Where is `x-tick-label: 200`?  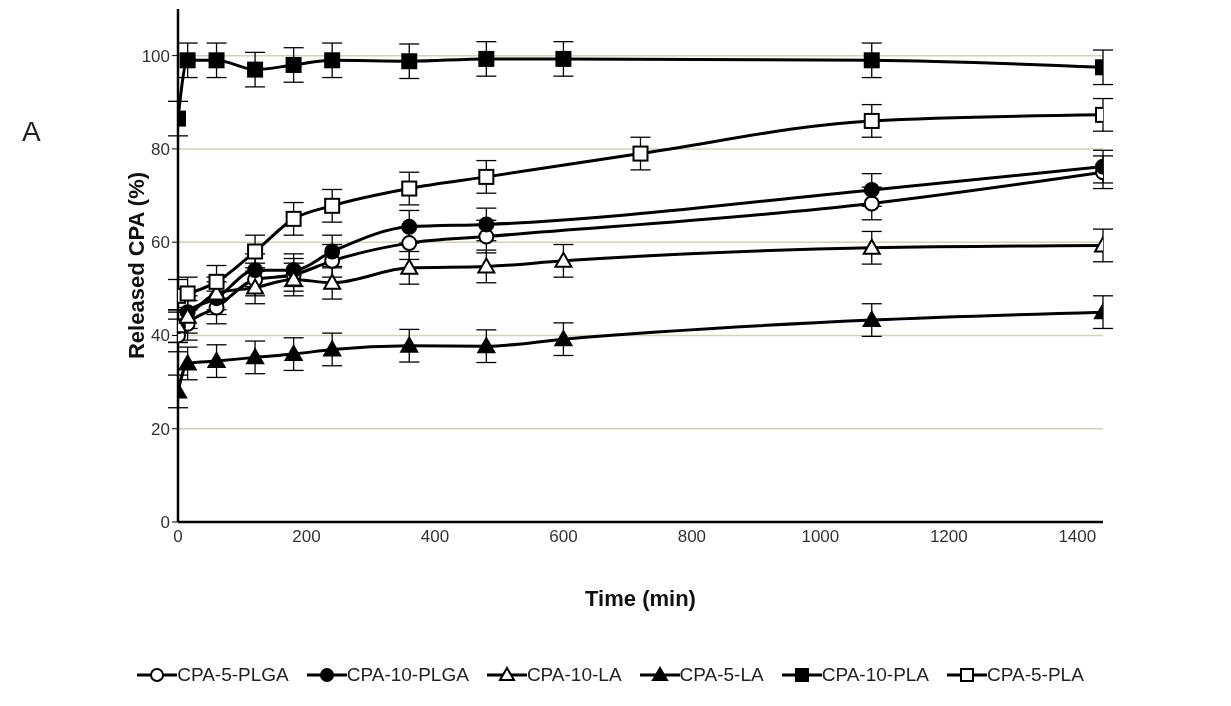
x-tick-label: 200 is located at coordinates (306, 537).